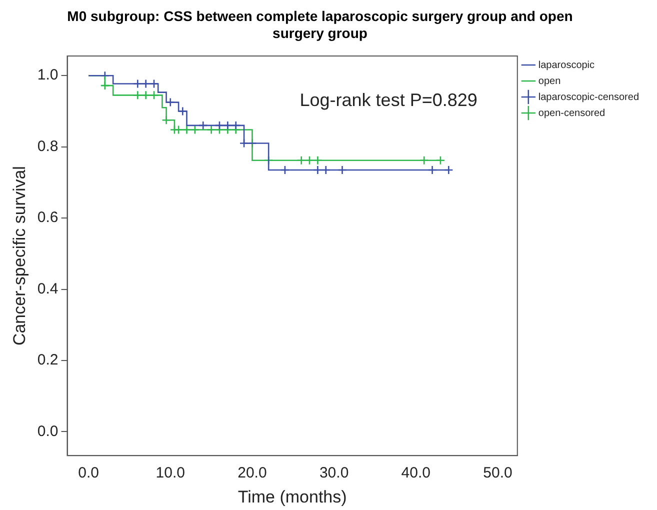 Image resolution: width=657 pixels, height=510 pixels. What do you see at coordinates (252, 473) in the screenshot?
I see `x-tick-label: 20.0` at bounding box center [252, 473].